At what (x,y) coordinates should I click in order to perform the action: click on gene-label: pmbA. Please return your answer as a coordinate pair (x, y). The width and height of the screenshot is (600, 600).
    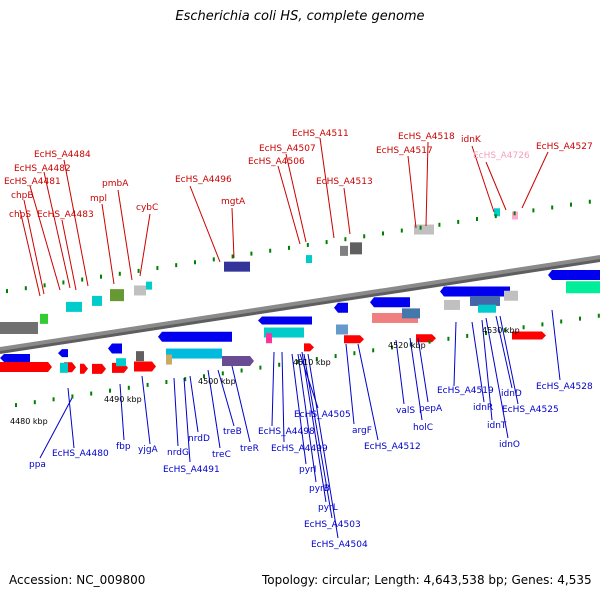
    Looking at the image, I should click on (115, 184).